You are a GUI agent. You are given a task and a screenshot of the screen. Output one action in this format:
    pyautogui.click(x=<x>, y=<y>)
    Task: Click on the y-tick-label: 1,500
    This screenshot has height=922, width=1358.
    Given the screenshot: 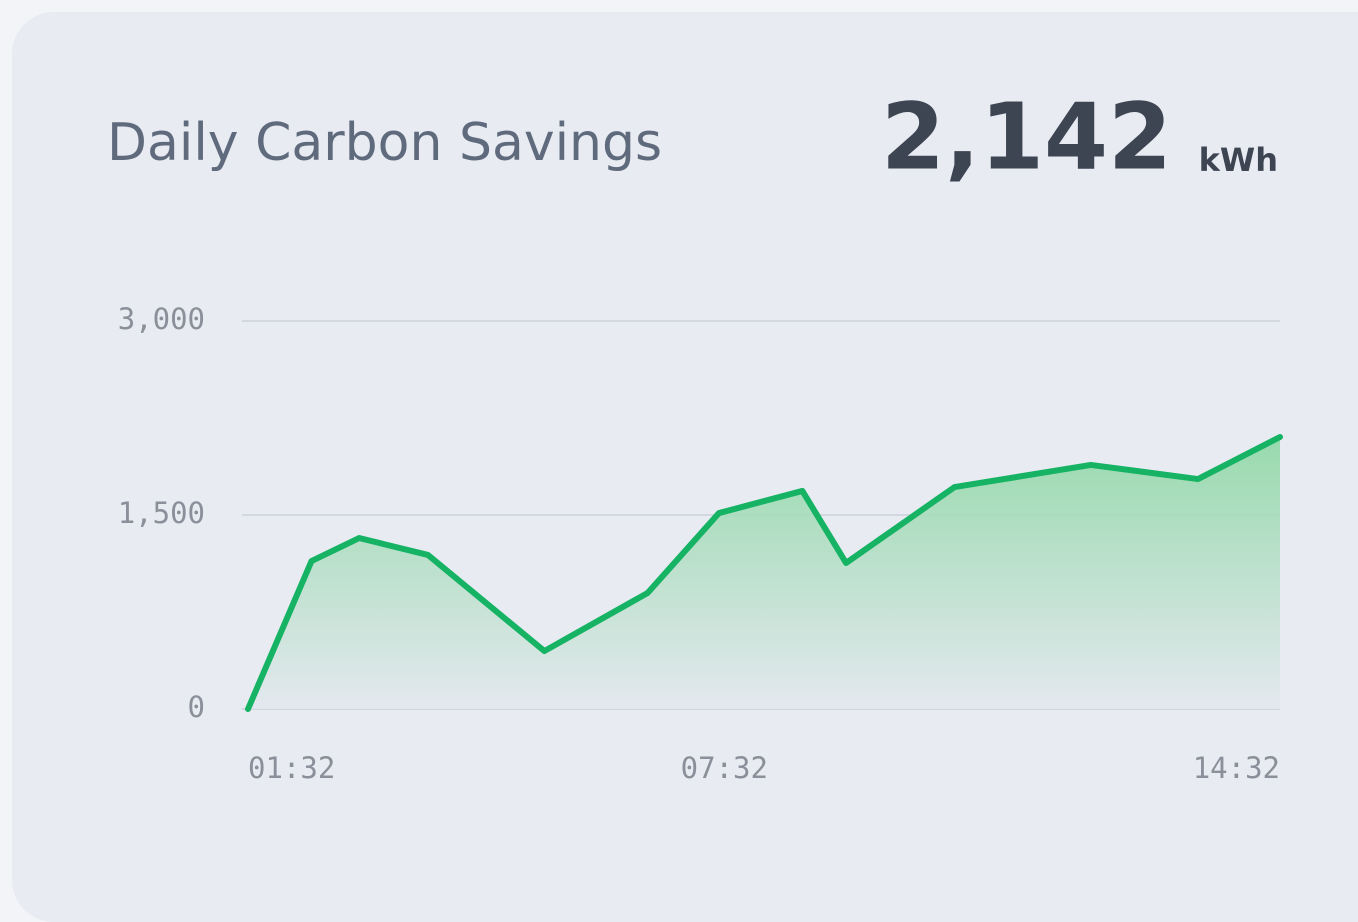 What is the action you would take?
    pyautogui.click(x=161, y=513)
    